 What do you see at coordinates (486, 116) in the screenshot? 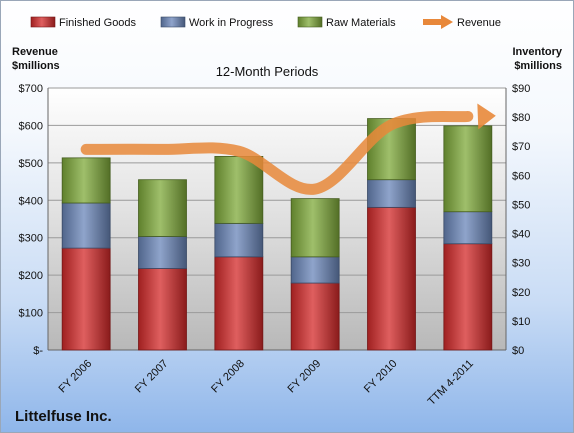
I see `revenue-arrowhead` at bounding box center [486, 116].